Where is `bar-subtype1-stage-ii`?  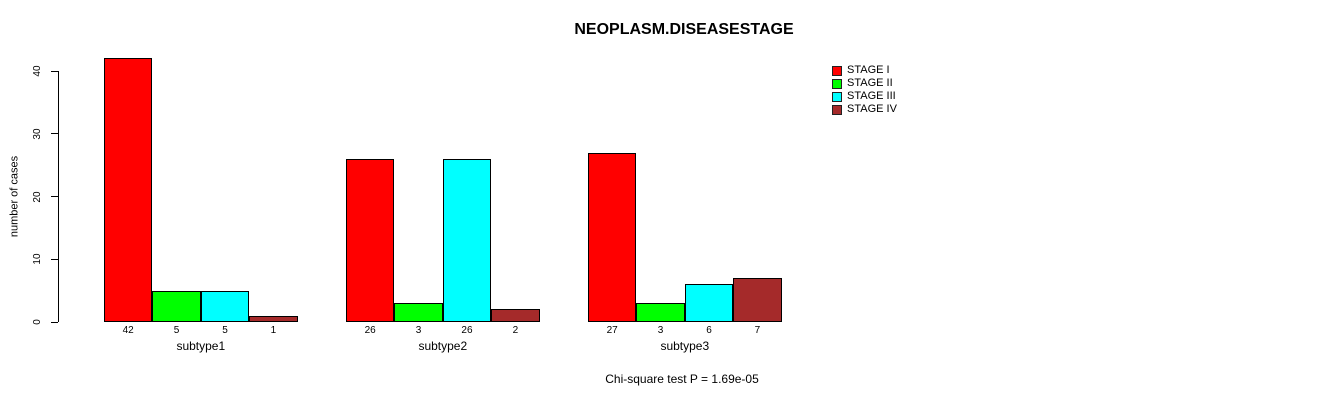
bar-subtype1-stage-ii is located at coordinates (176, 306).